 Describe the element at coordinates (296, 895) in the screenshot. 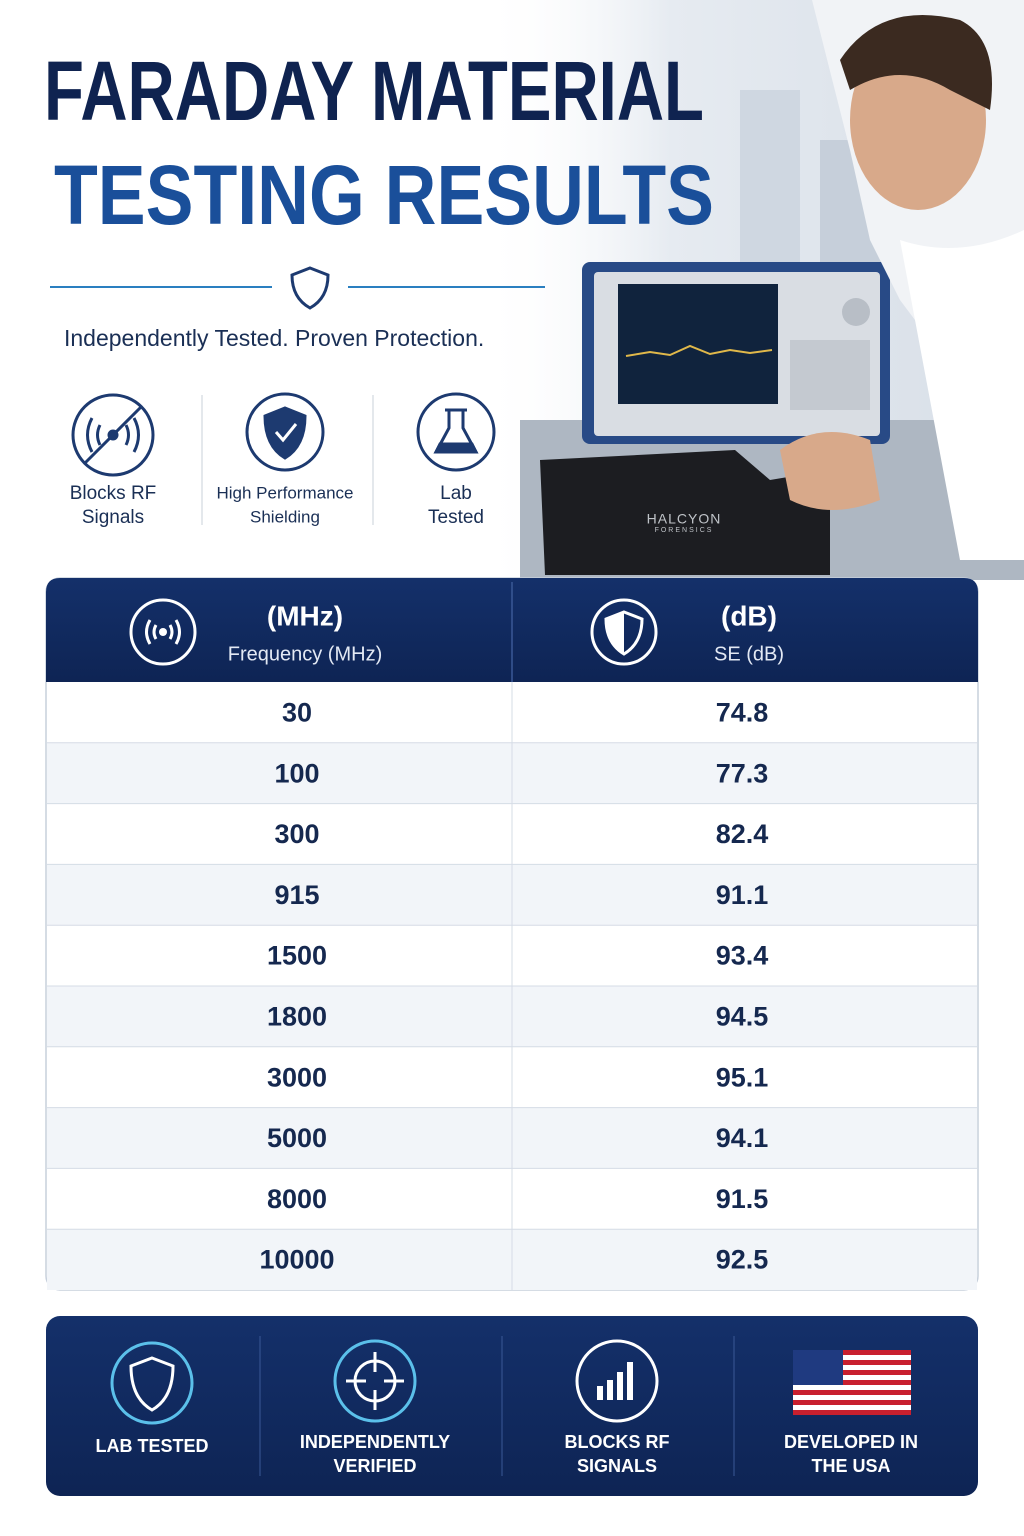

I see `cell: 915` at that location.